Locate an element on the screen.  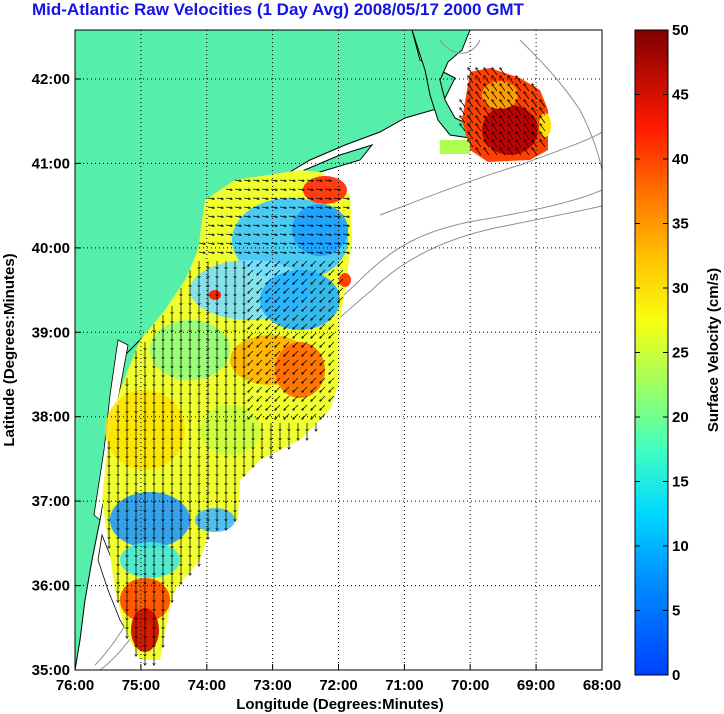
y-tick-label: 40:00 is located at coordinates (51, 248).